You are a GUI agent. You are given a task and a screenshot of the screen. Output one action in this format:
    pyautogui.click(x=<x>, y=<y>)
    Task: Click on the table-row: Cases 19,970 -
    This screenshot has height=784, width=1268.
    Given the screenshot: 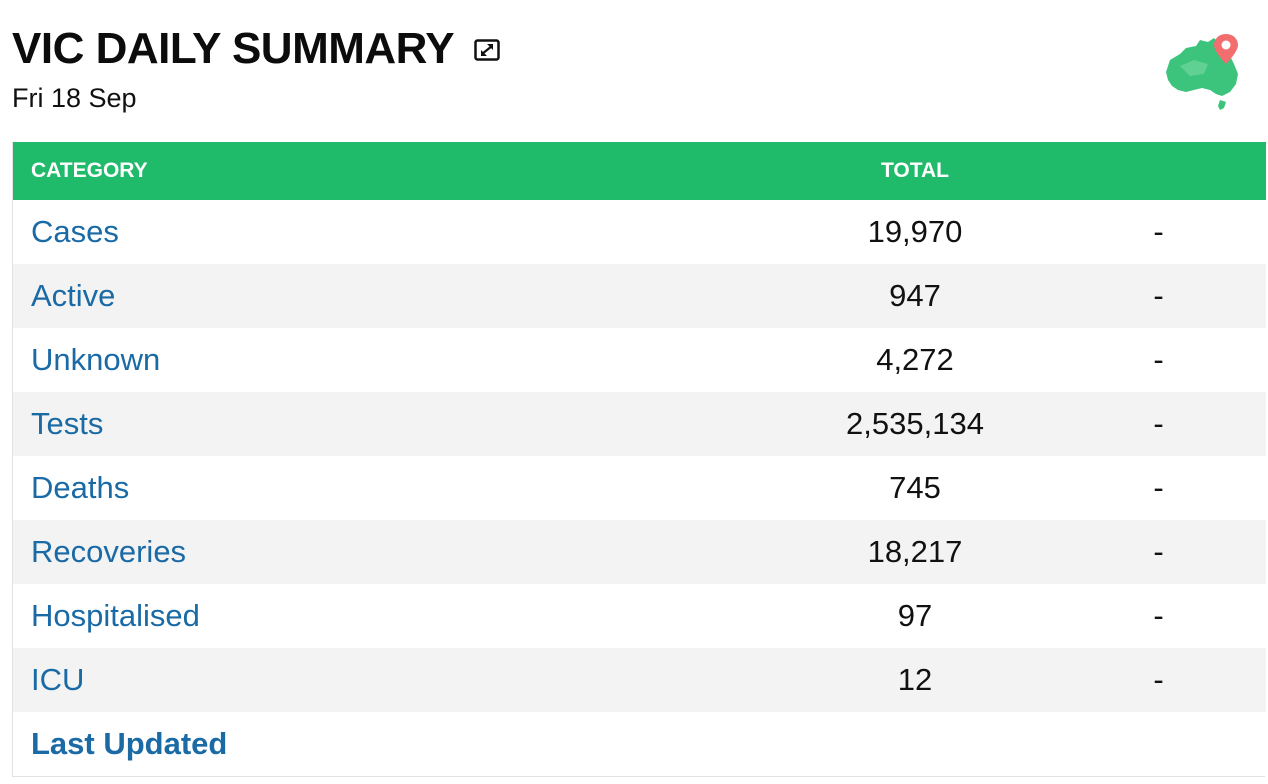 What is the action you would take?
    pyautogui.click(x=639, y=232)
    